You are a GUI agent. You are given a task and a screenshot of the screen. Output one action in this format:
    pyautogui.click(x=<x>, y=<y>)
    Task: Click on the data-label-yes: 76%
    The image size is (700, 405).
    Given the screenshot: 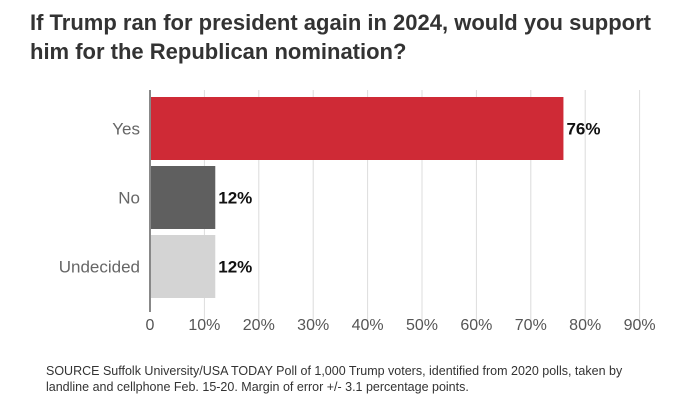 What is the action you would take?
    pyautogui.click(x=583, y=129)
    